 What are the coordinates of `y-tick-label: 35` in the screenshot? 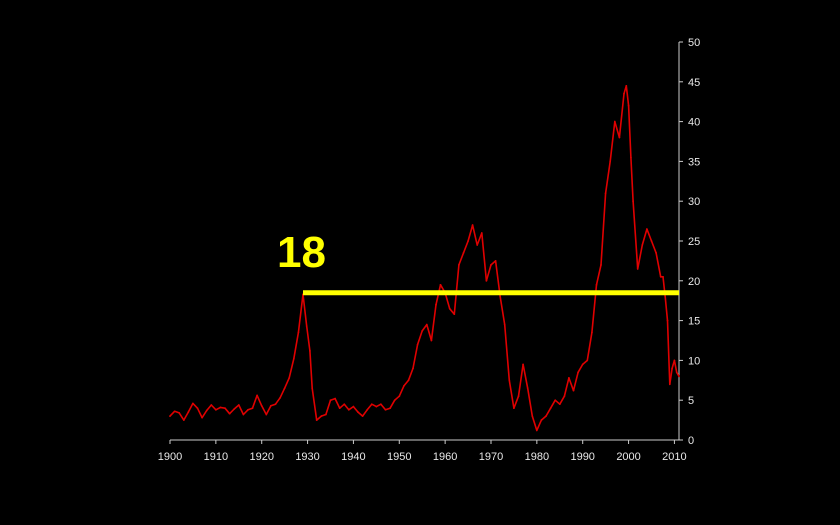 It's located at (694, 162).